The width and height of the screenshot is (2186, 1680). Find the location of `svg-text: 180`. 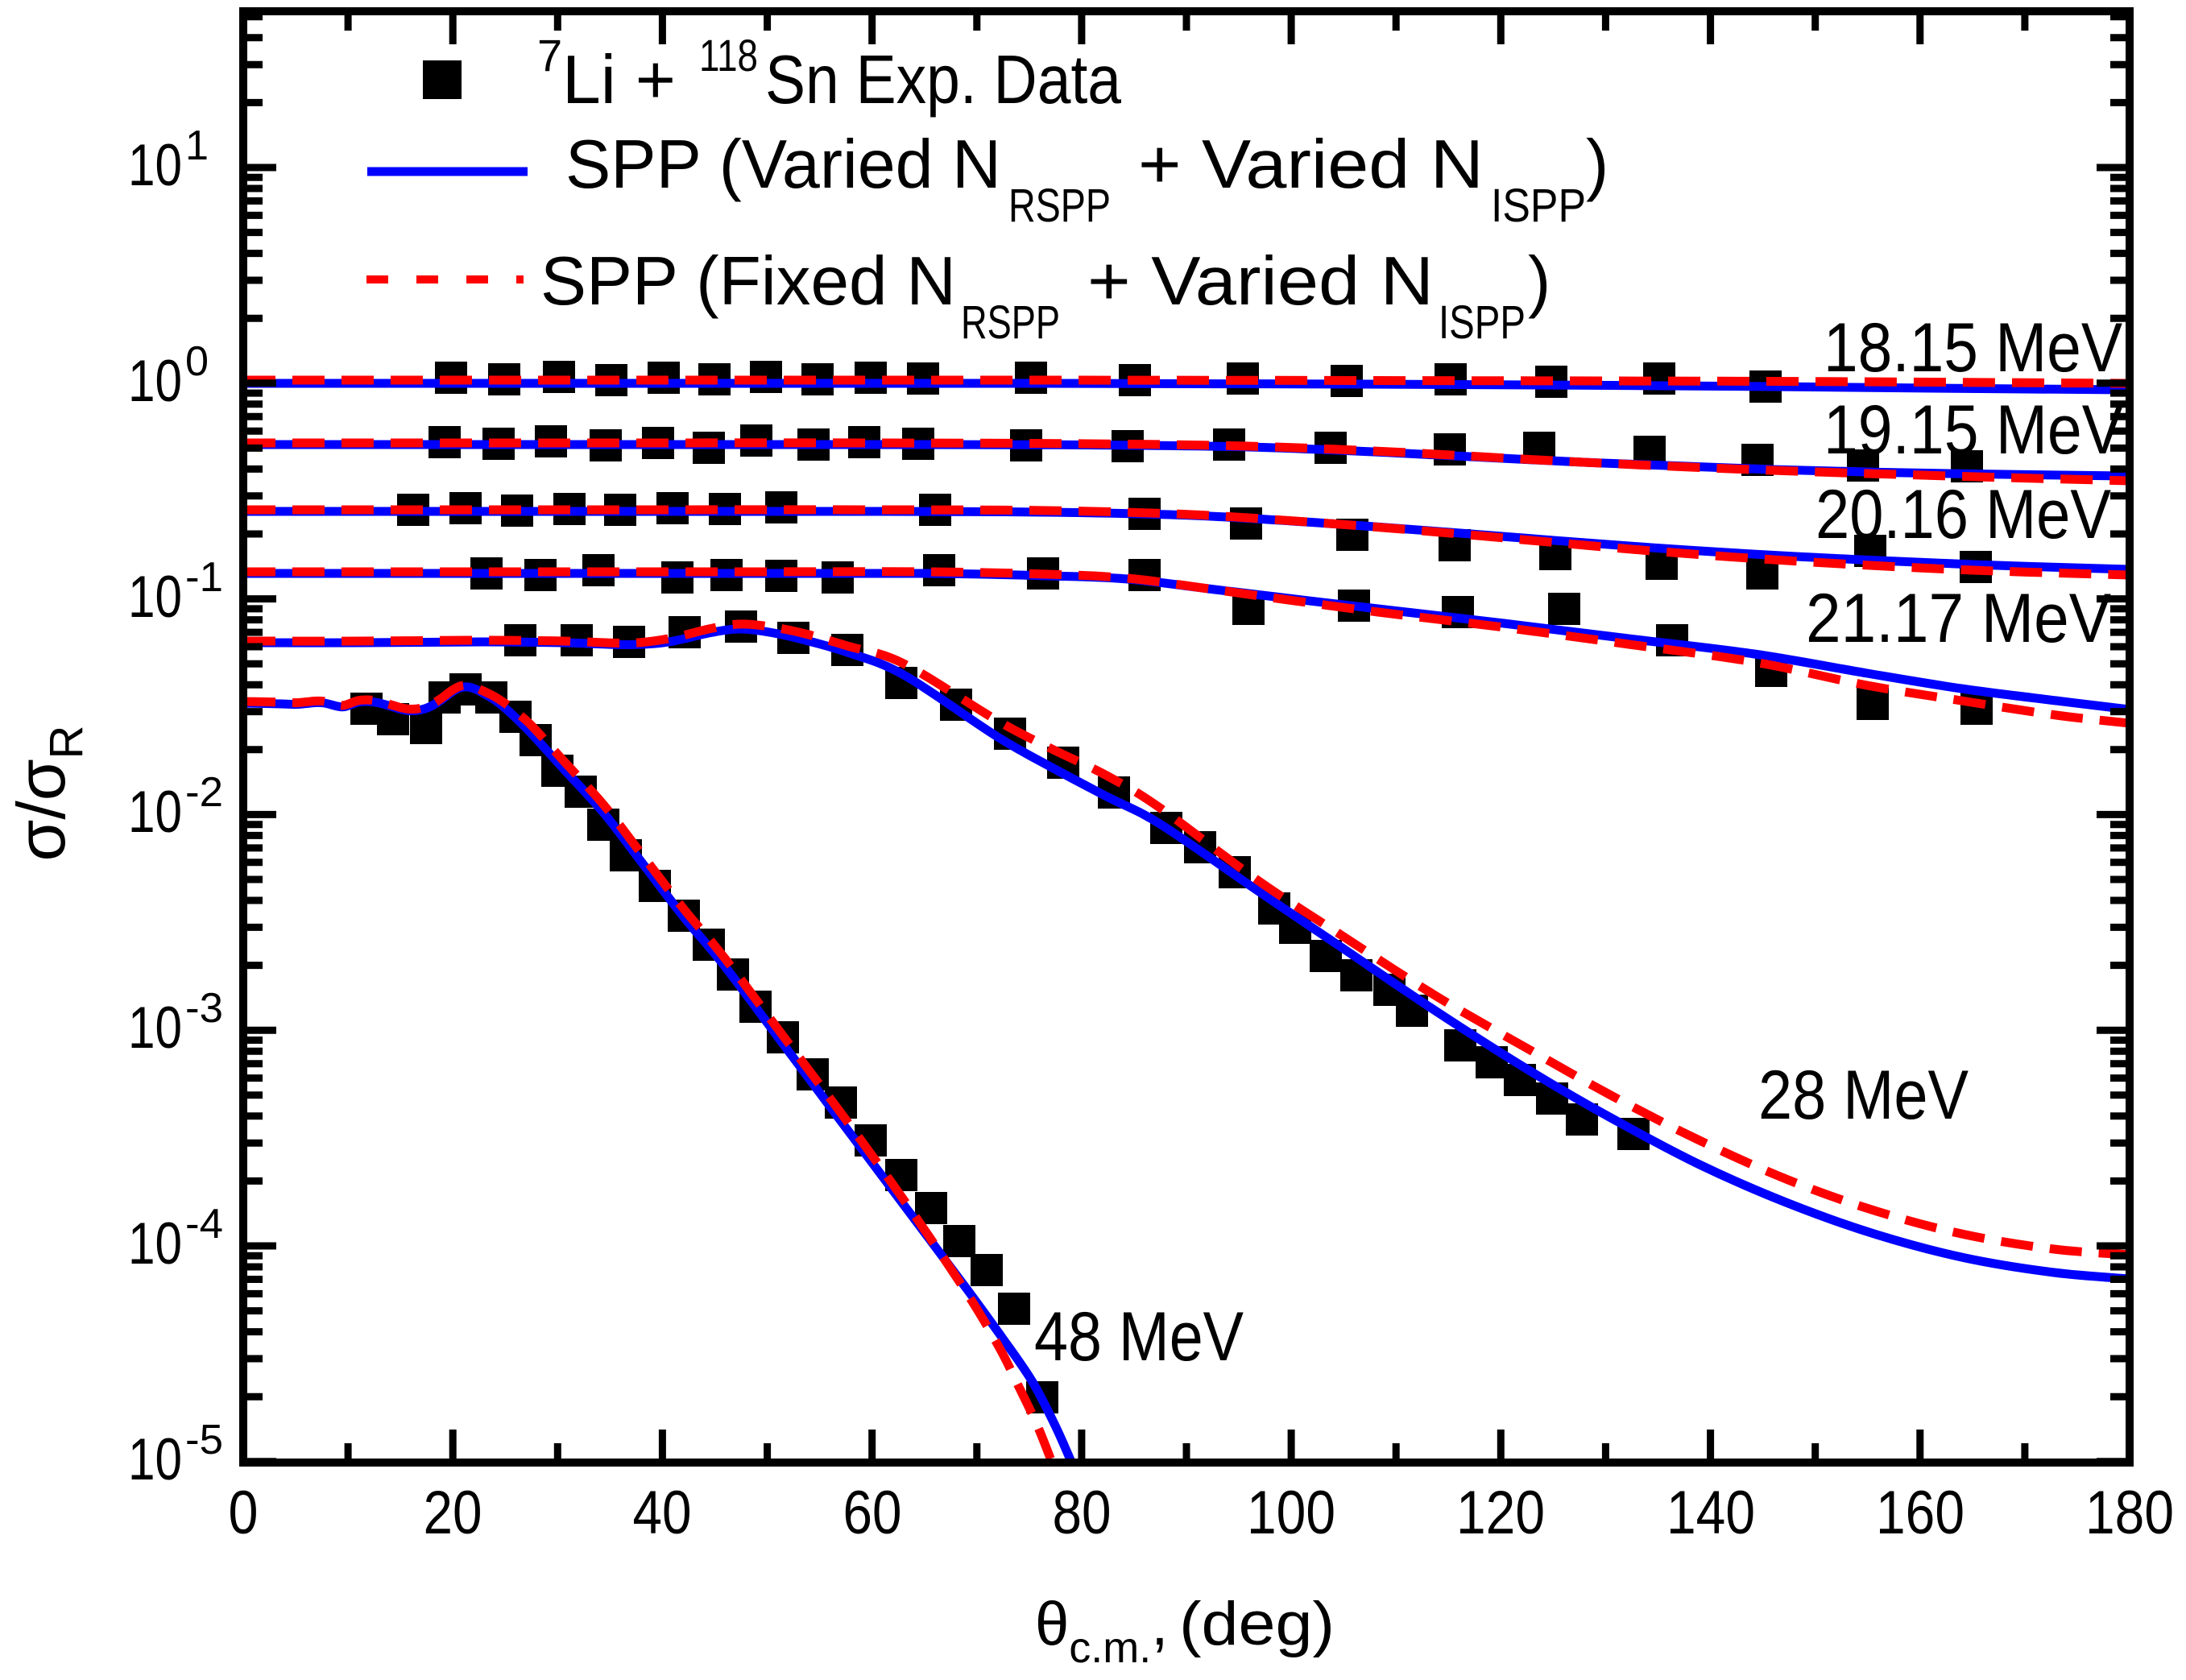

svg-text: 180 is located at coordinates (2129, 1513).